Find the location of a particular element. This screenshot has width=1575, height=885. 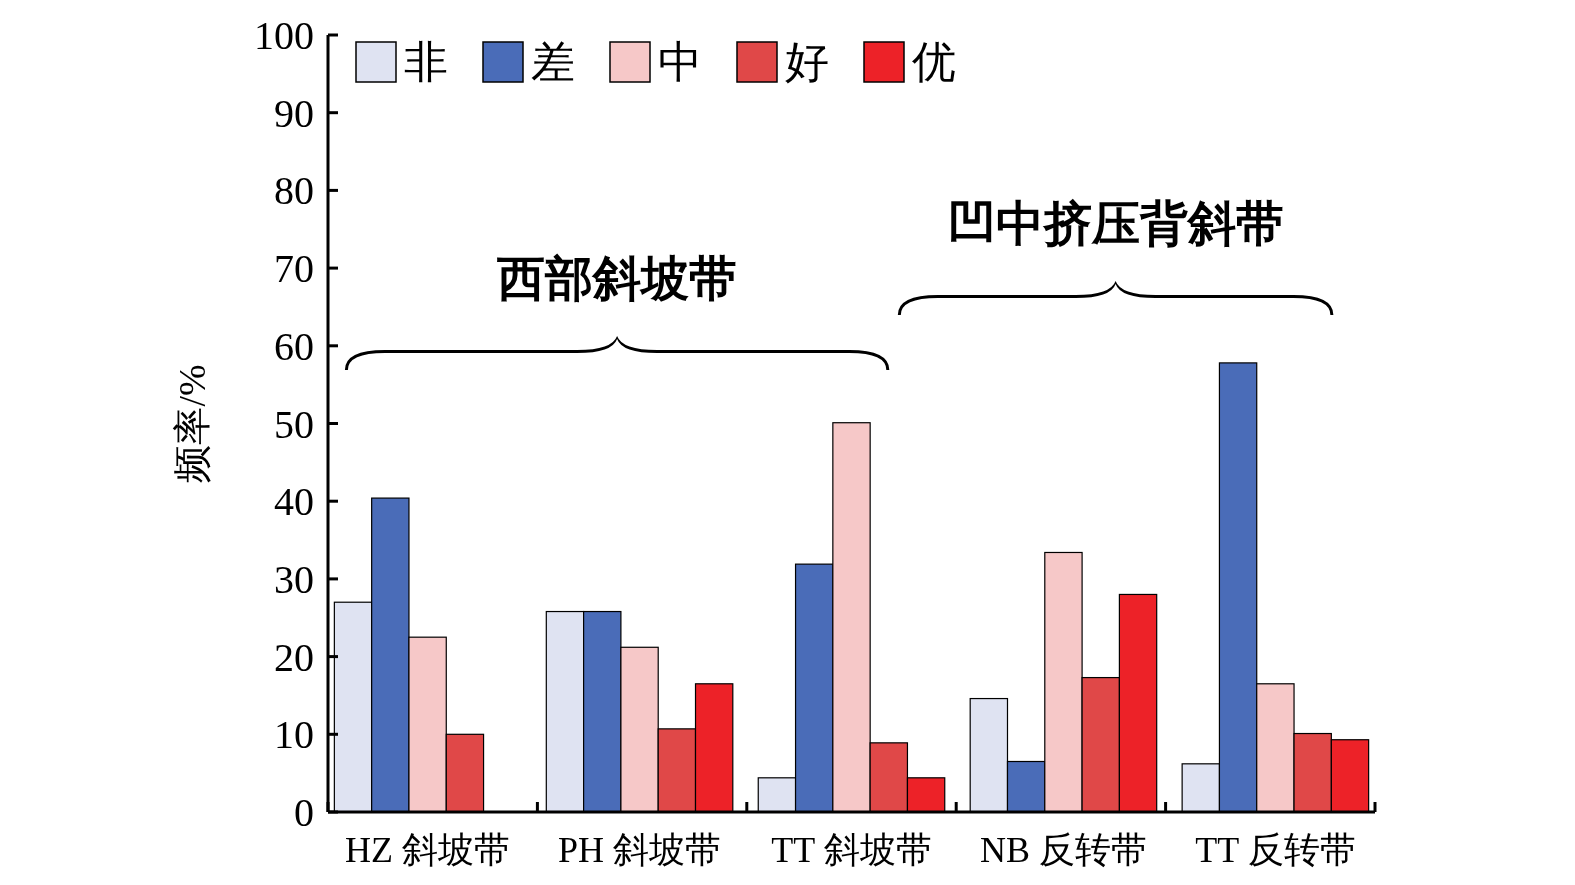

x-tick-label: TT 斜坡带 is located at coordinates (851, 850).